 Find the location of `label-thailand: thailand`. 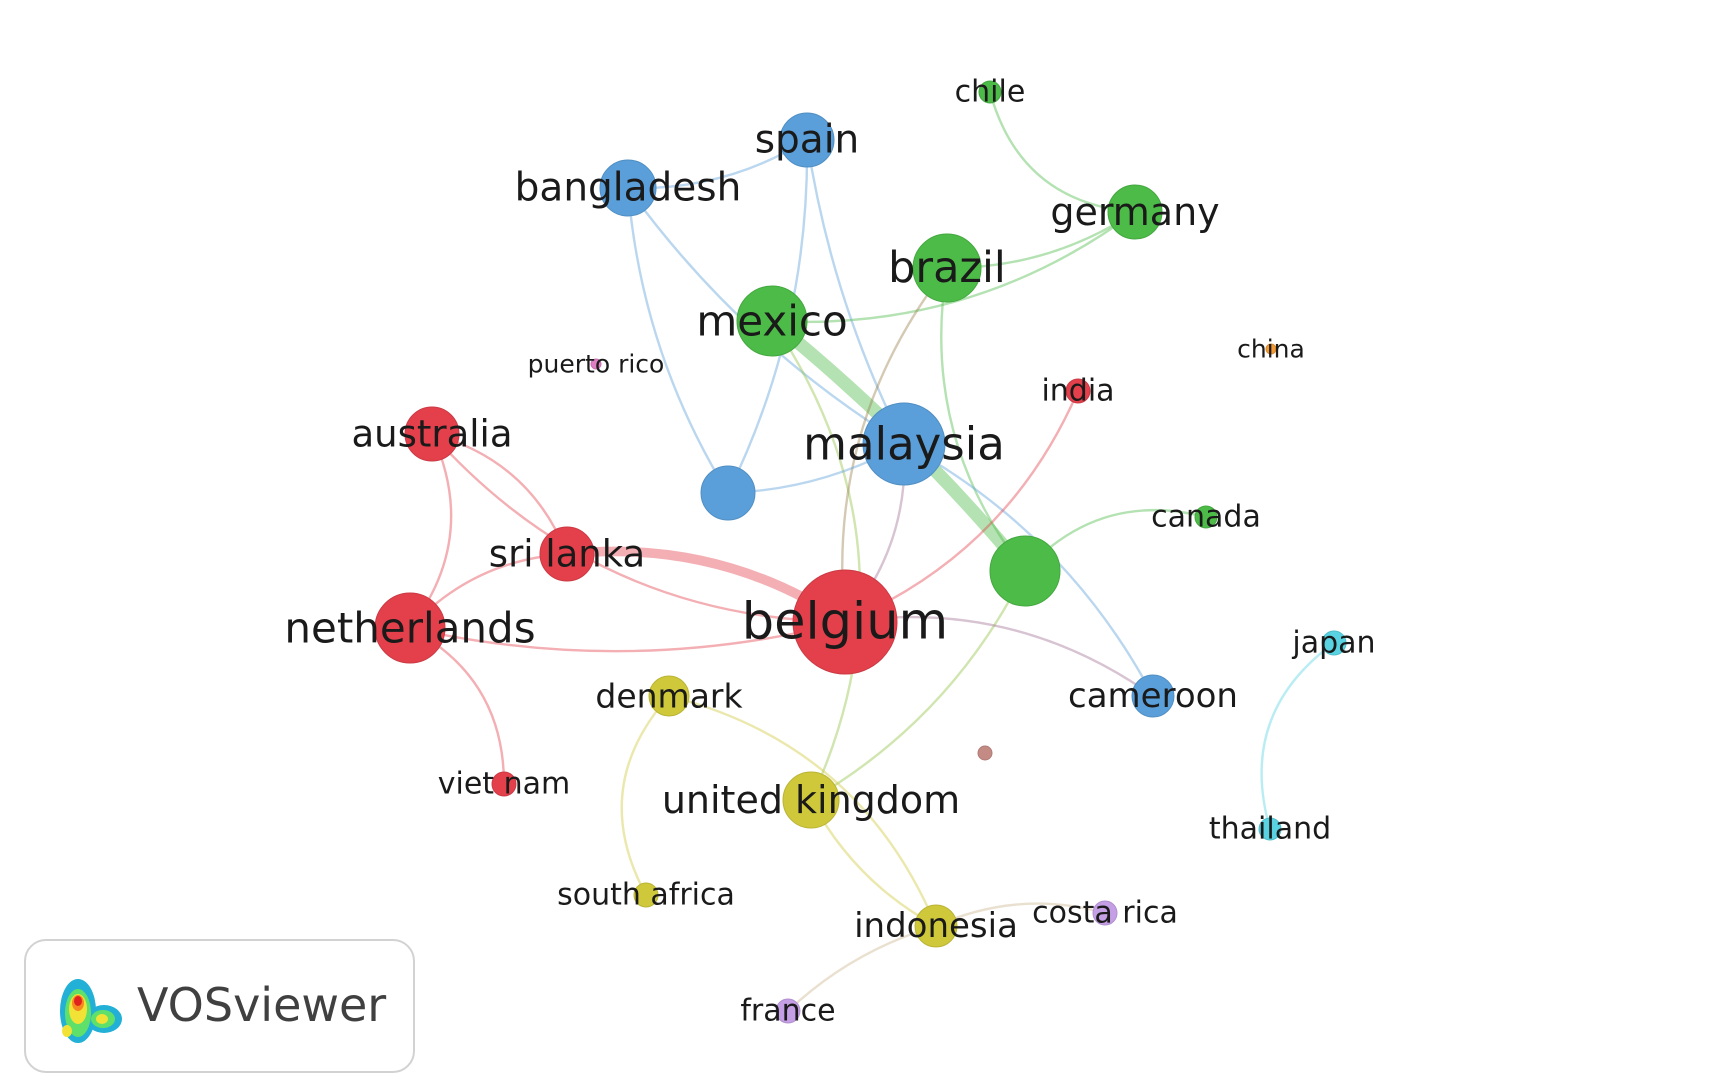

label-thailand: thailand is located at coordinates (1270, 829).